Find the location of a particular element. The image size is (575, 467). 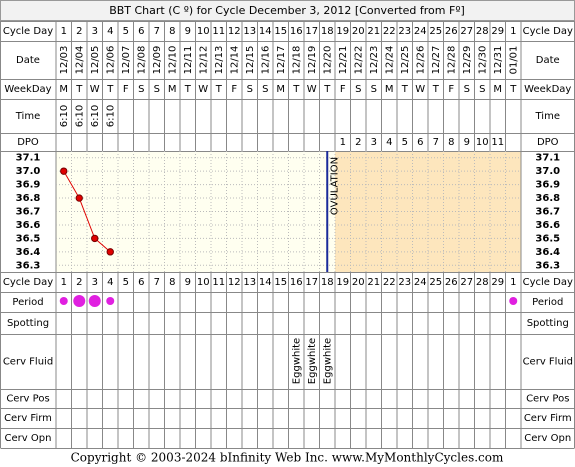

y-tick-label: 36.9 is located at coordinates (547, 185).